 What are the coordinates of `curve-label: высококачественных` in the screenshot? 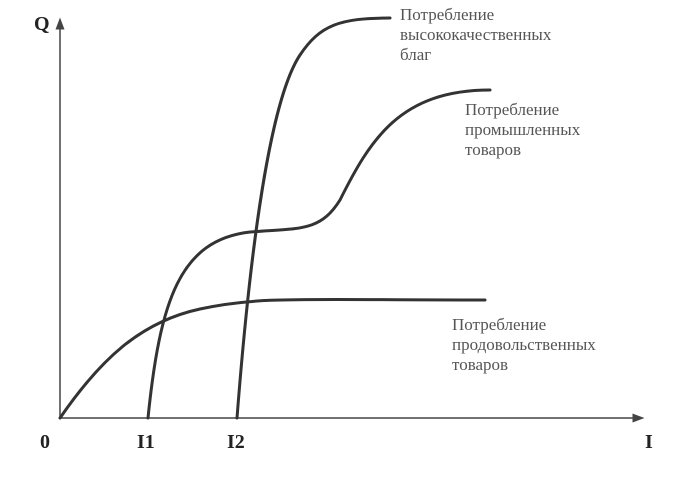 It's located at (476, 34).